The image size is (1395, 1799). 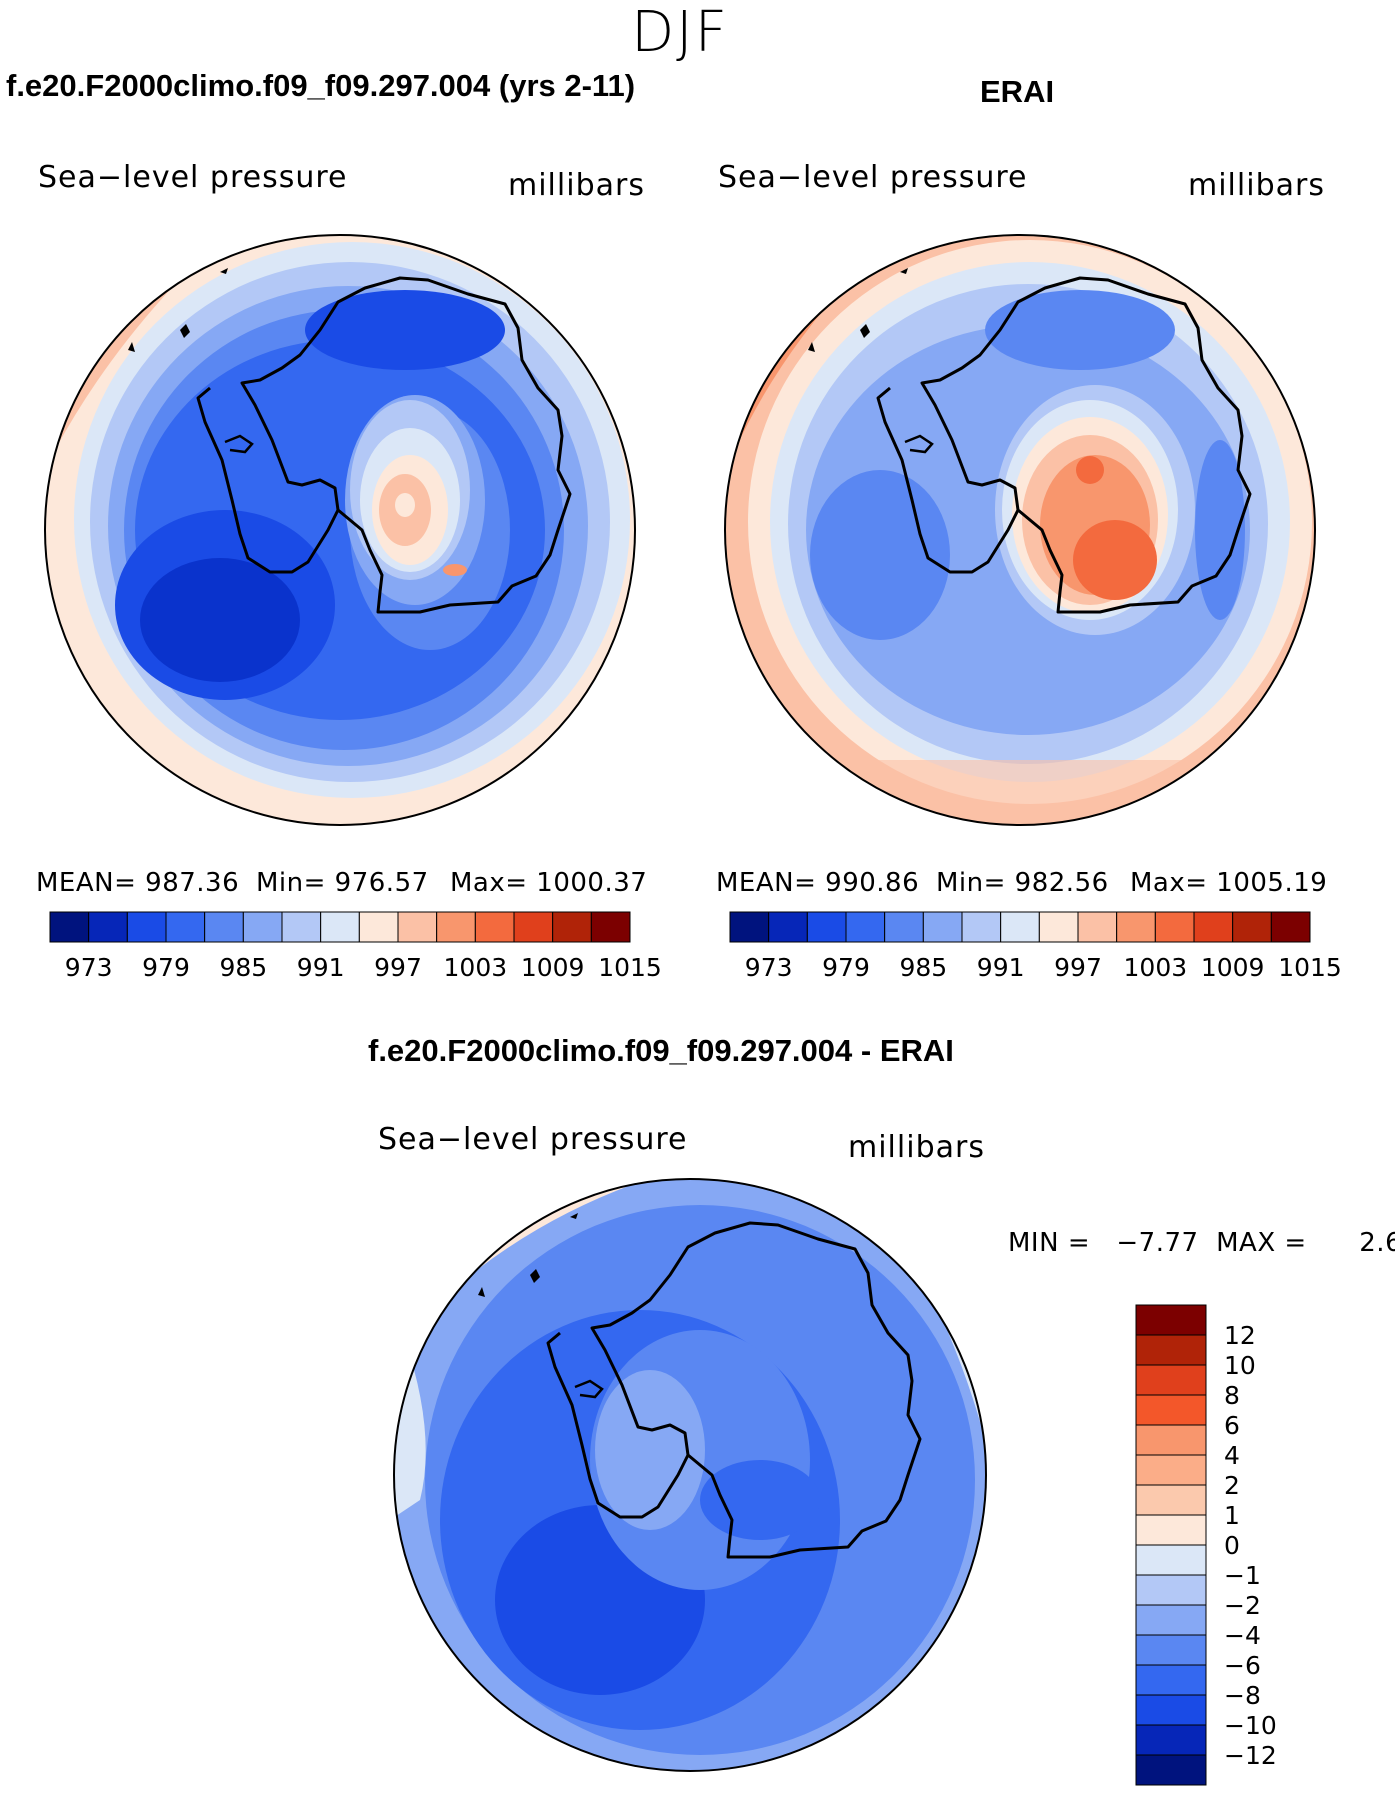 What do you see at coordinates (916, 1147) in the screenshot?
I see `panel-3-units: millibars` at bounding box center [916, 1147].